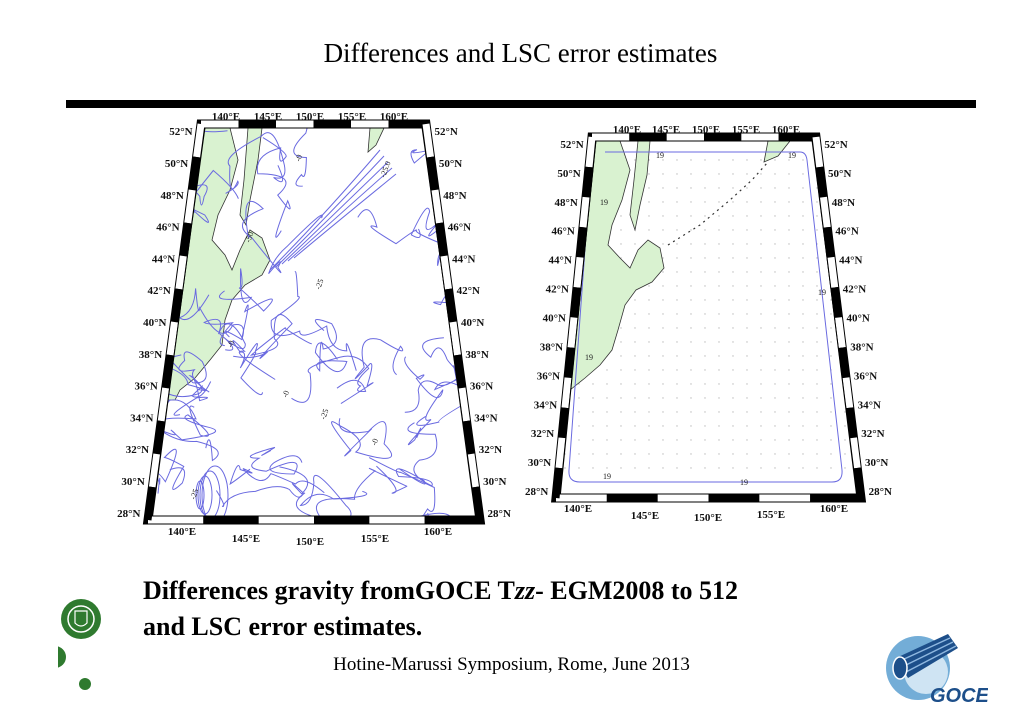  Describe the element at coordinates (319, 284) in the screenshot. I see `contour-label: -25` at that location.